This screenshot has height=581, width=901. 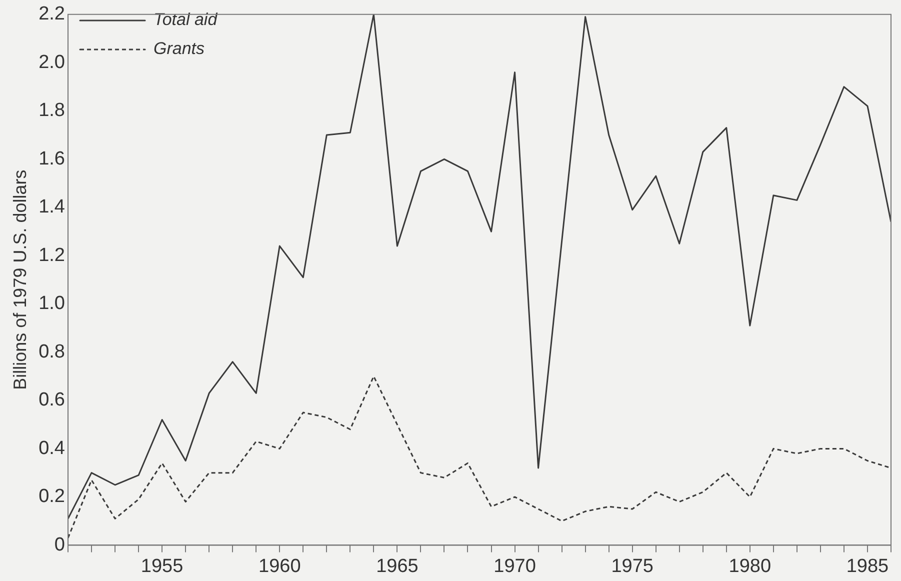 I want to click on y-tick-label: 2.2, so click(x=52, y=14).